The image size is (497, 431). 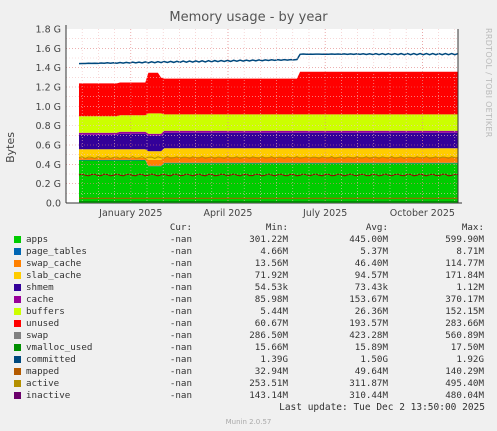 I want to click on line-inactive, so click(x=268, y=175).